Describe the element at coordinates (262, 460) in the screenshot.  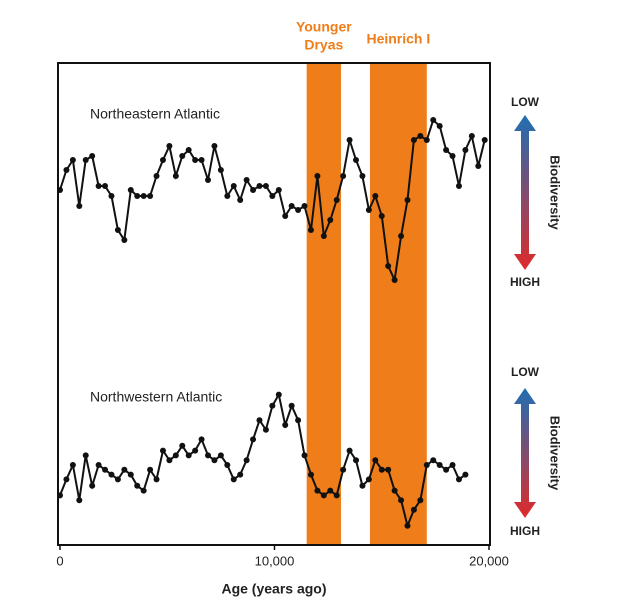
I see `series-line` at that location.